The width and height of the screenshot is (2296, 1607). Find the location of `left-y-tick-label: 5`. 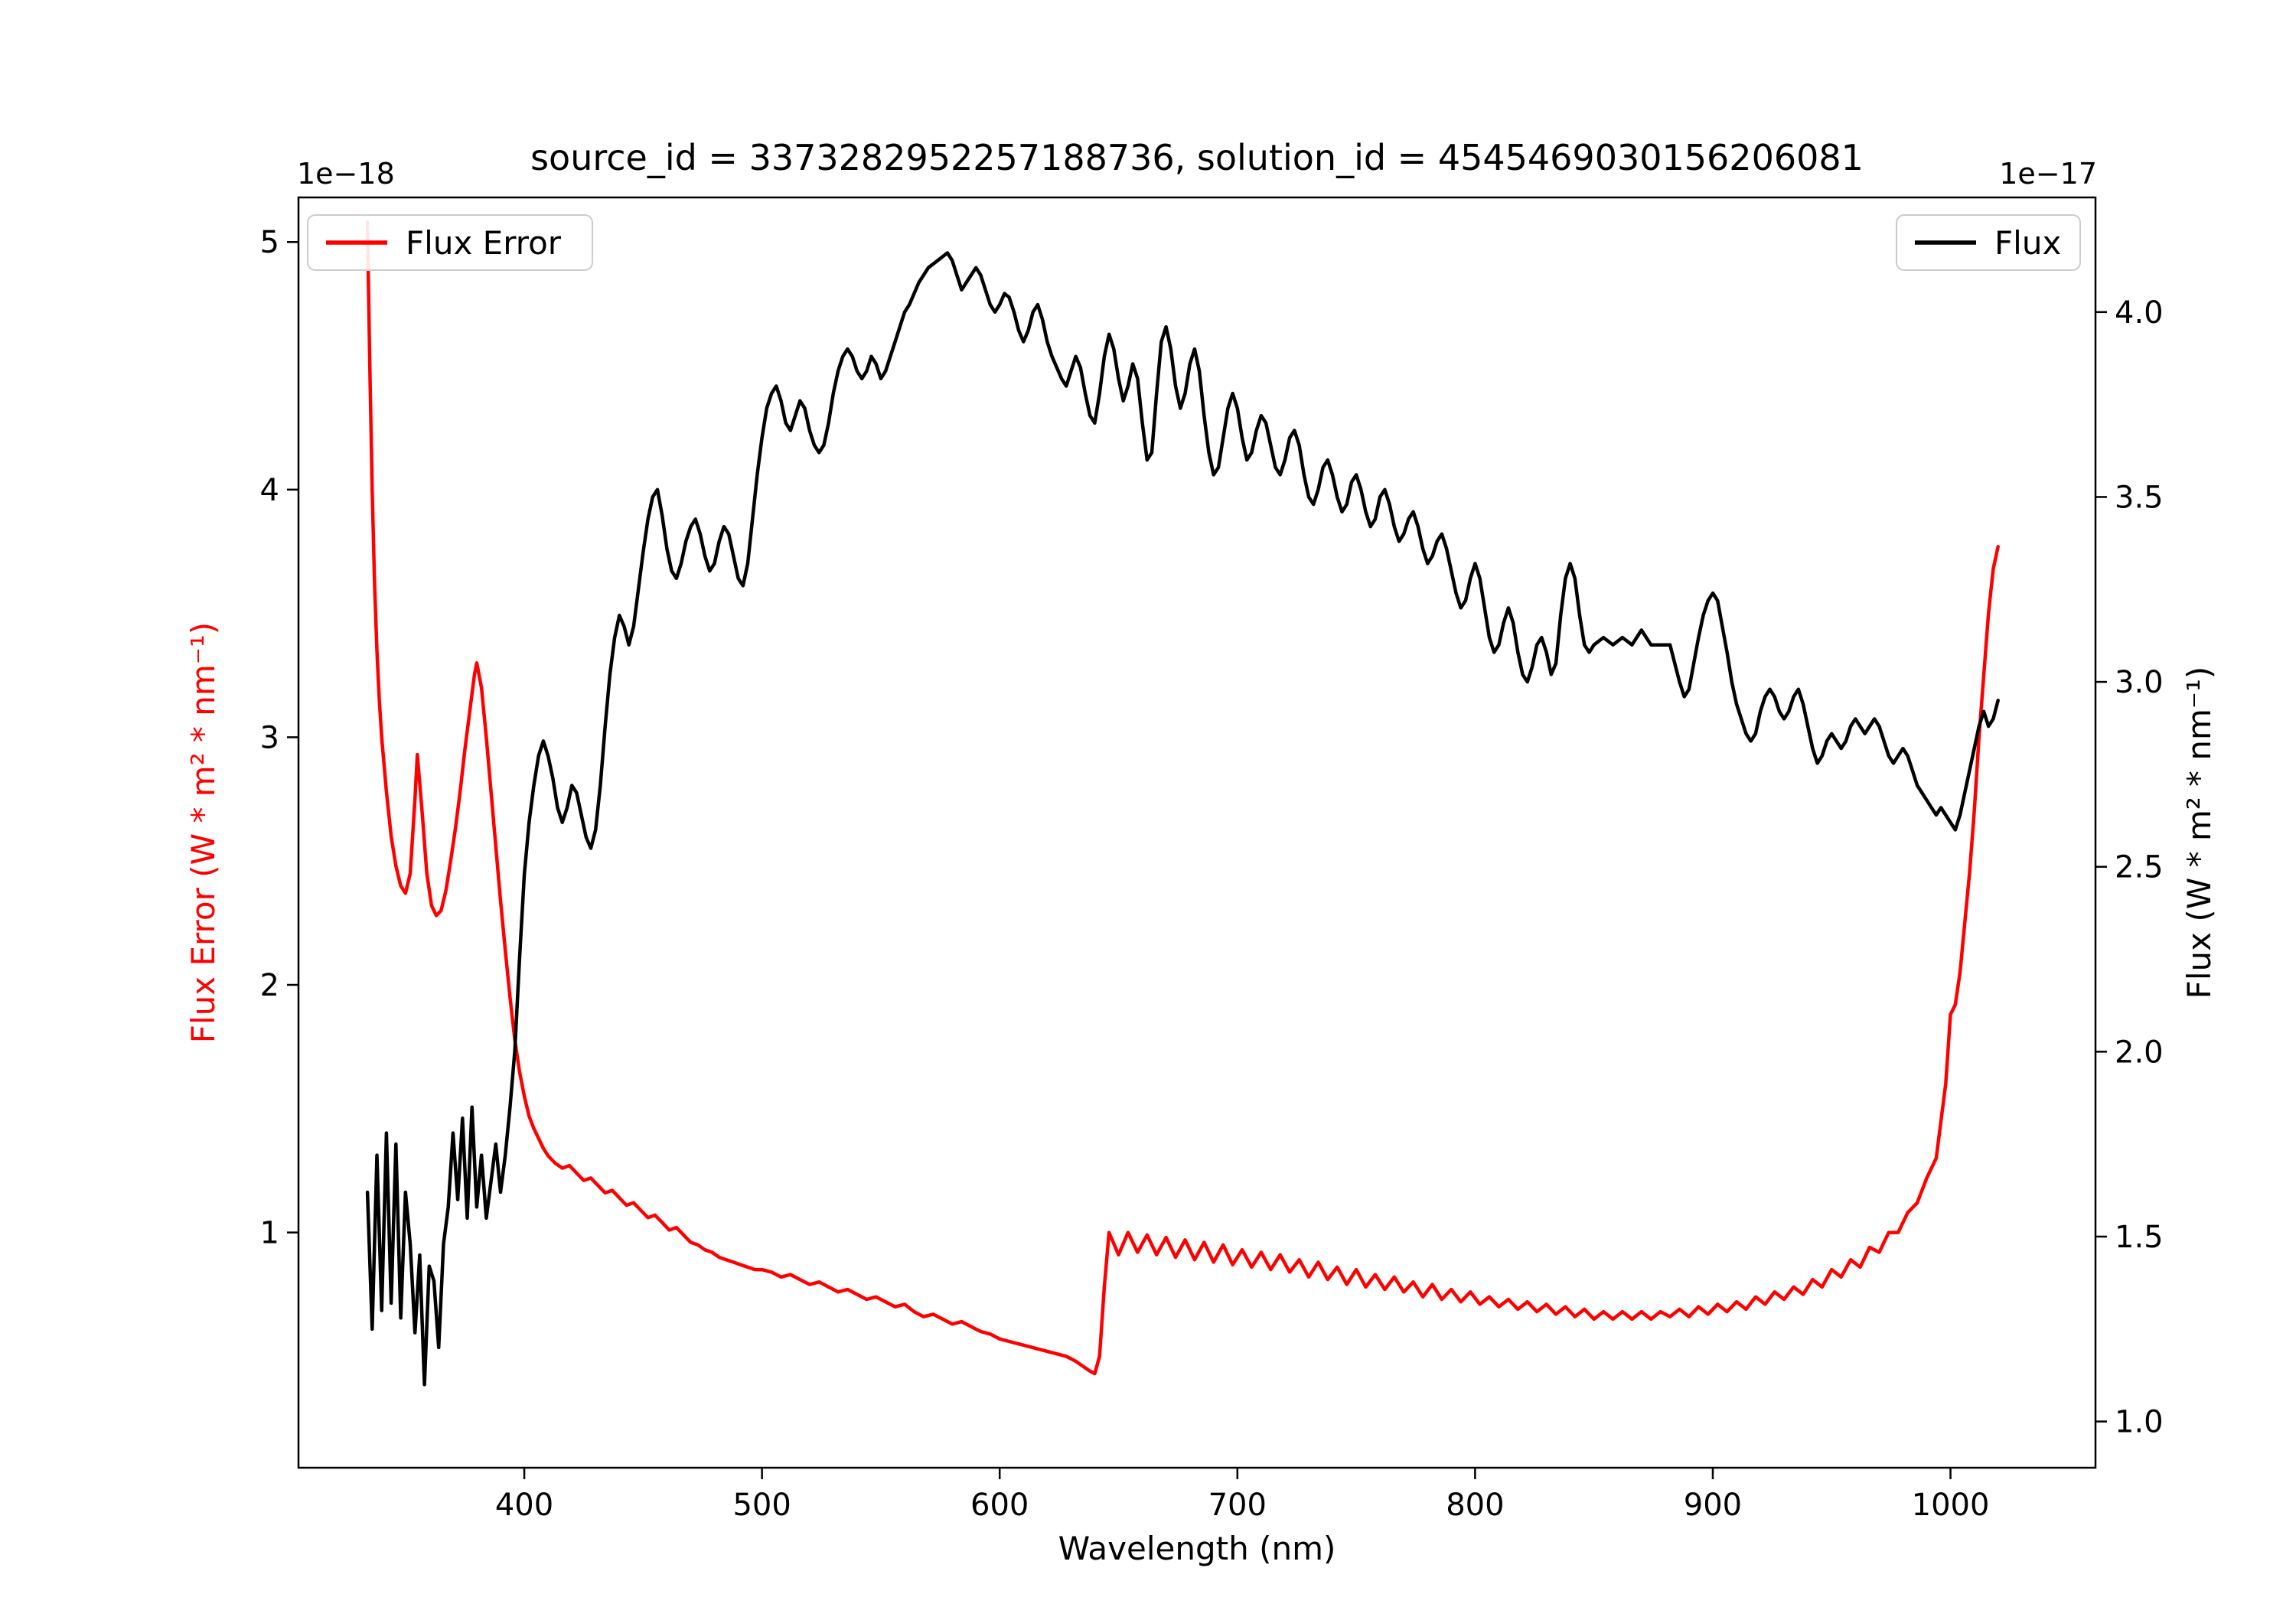

left-y-tick-label: 5 is located at coordinates (269, 242).